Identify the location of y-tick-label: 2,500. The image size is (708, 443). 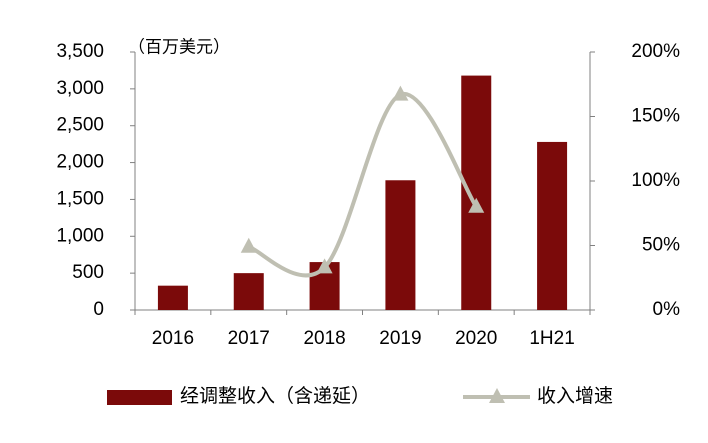
(80, 125).